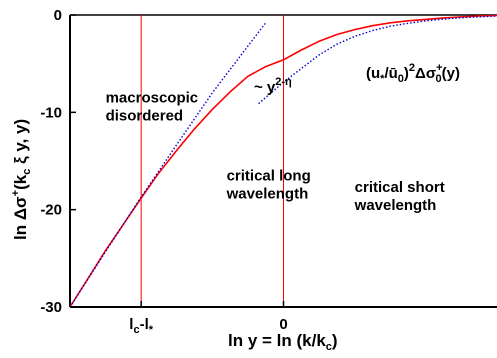  I want to click on x-axis-title: ln y = ln (k/kc), so click(283, 342).